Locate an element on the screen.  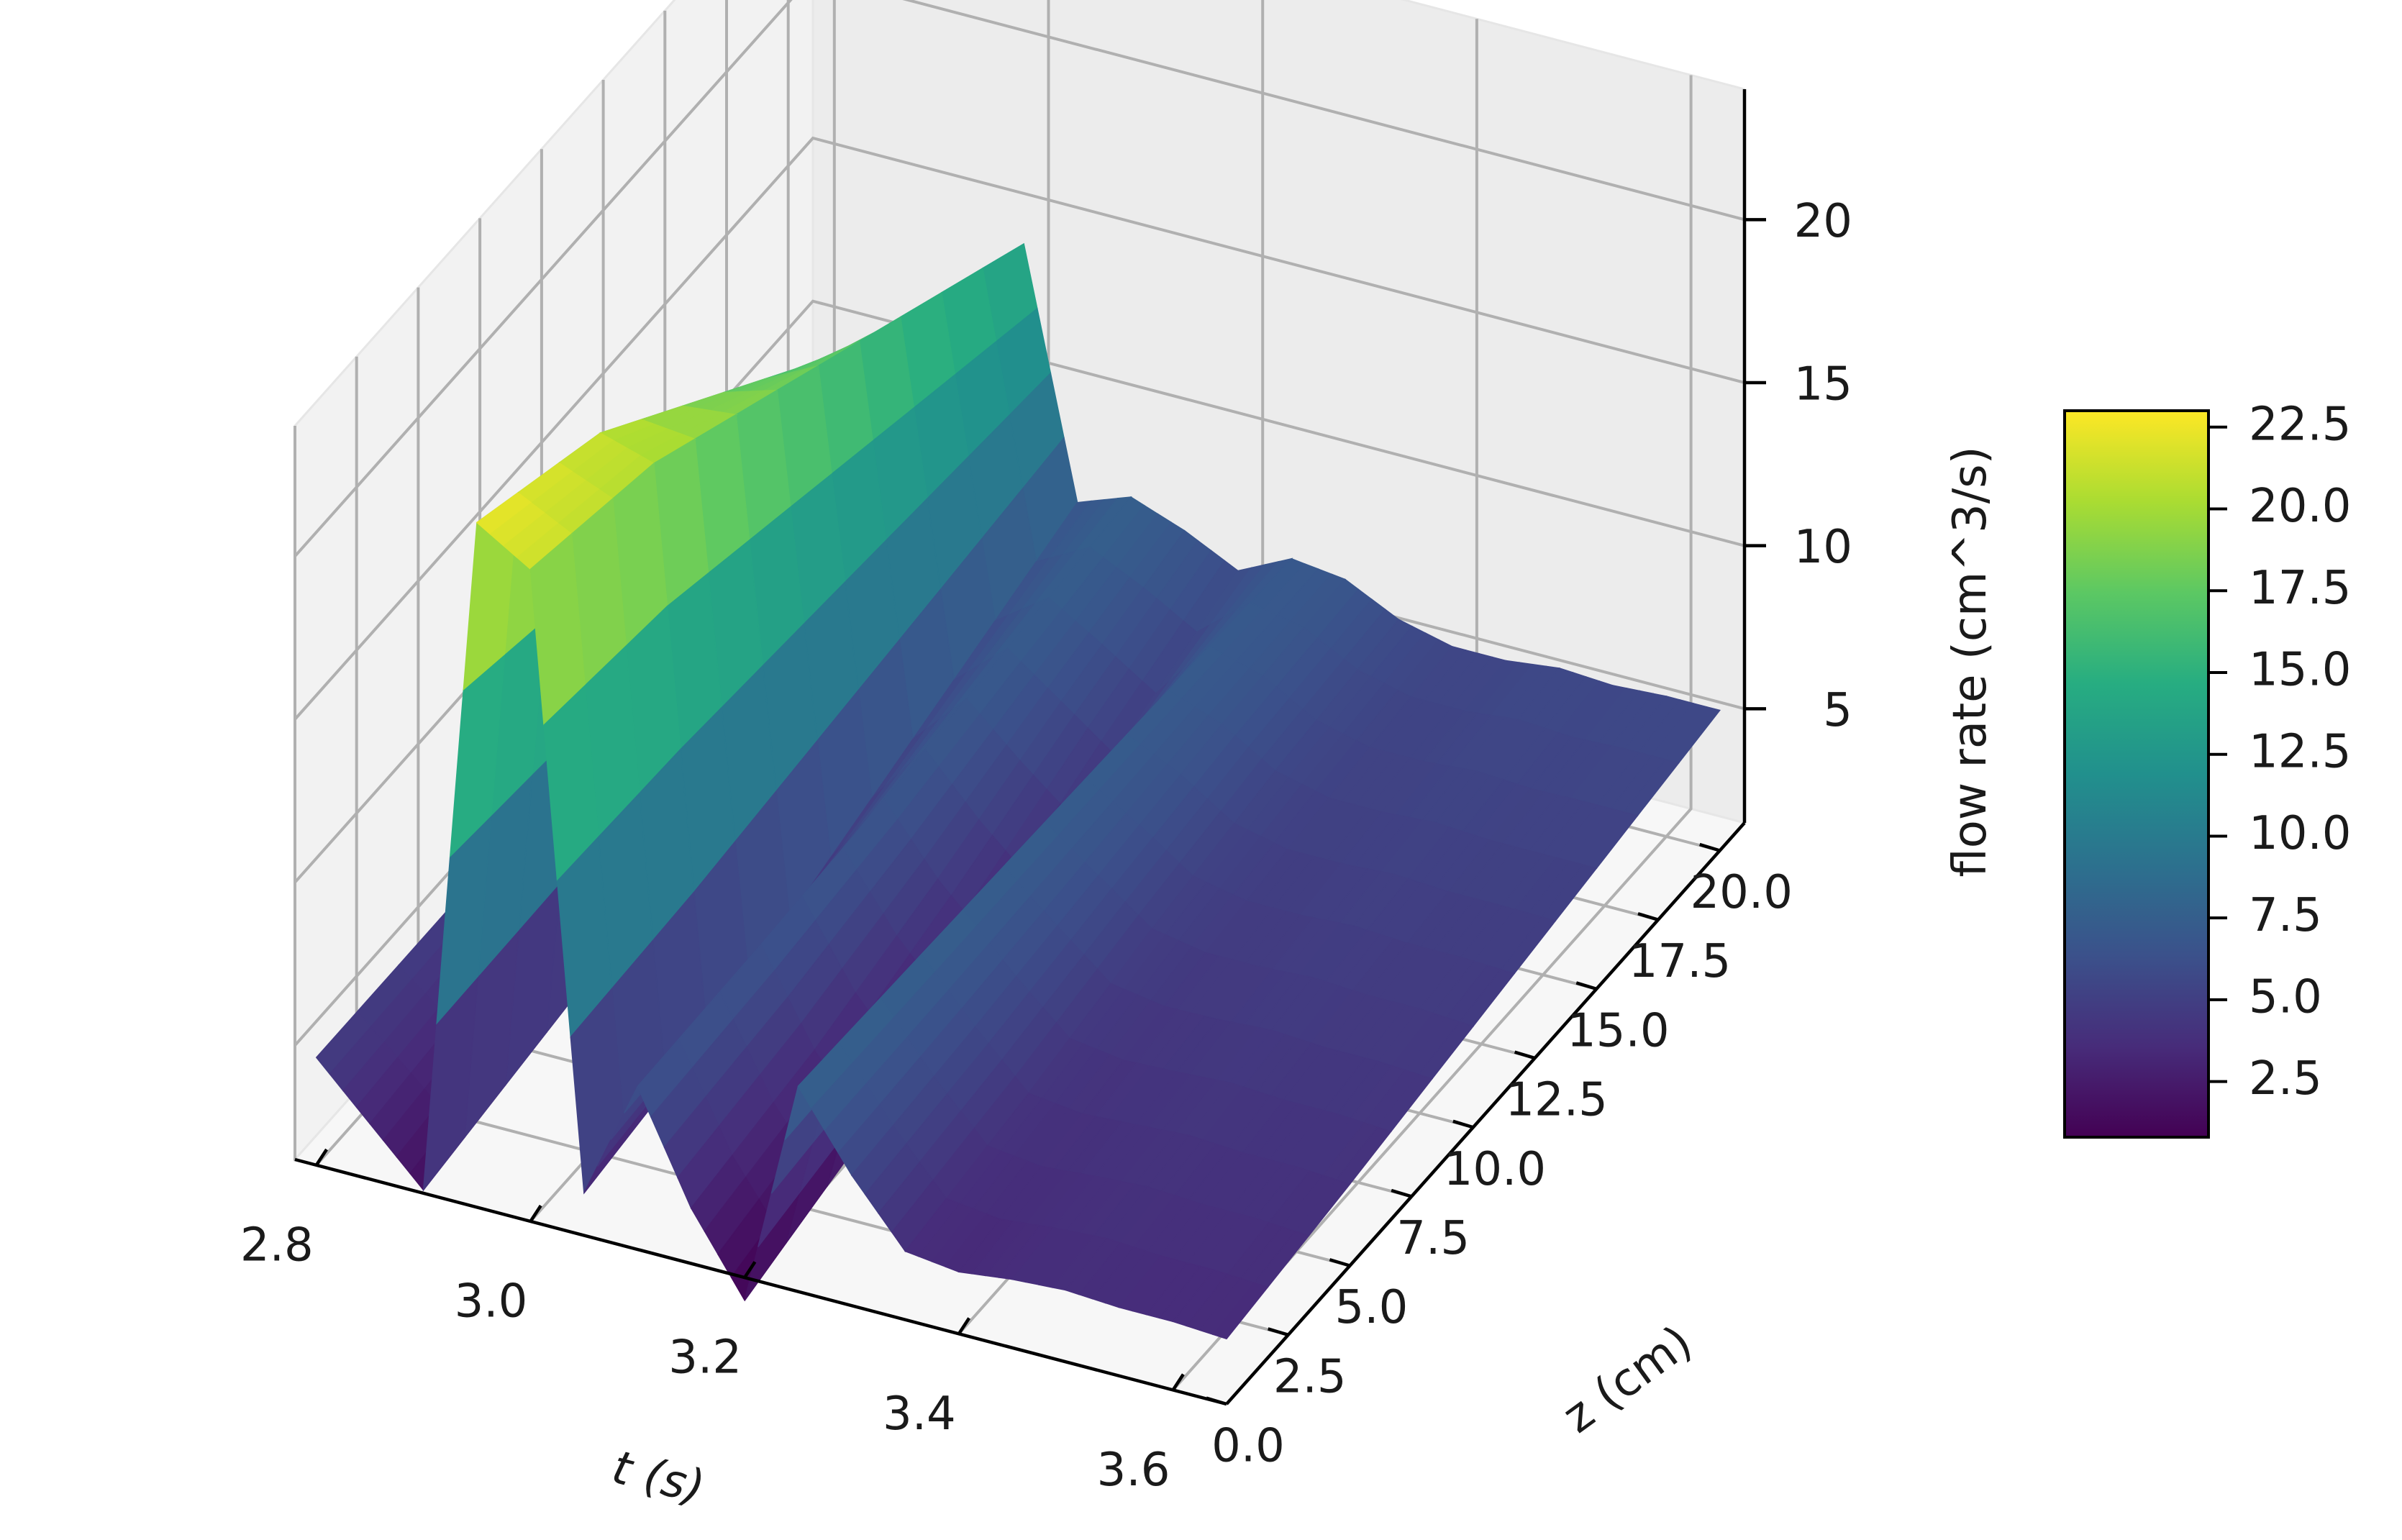
colorbar-tick-label: 7.5 is located at coordinates (2285, 915).